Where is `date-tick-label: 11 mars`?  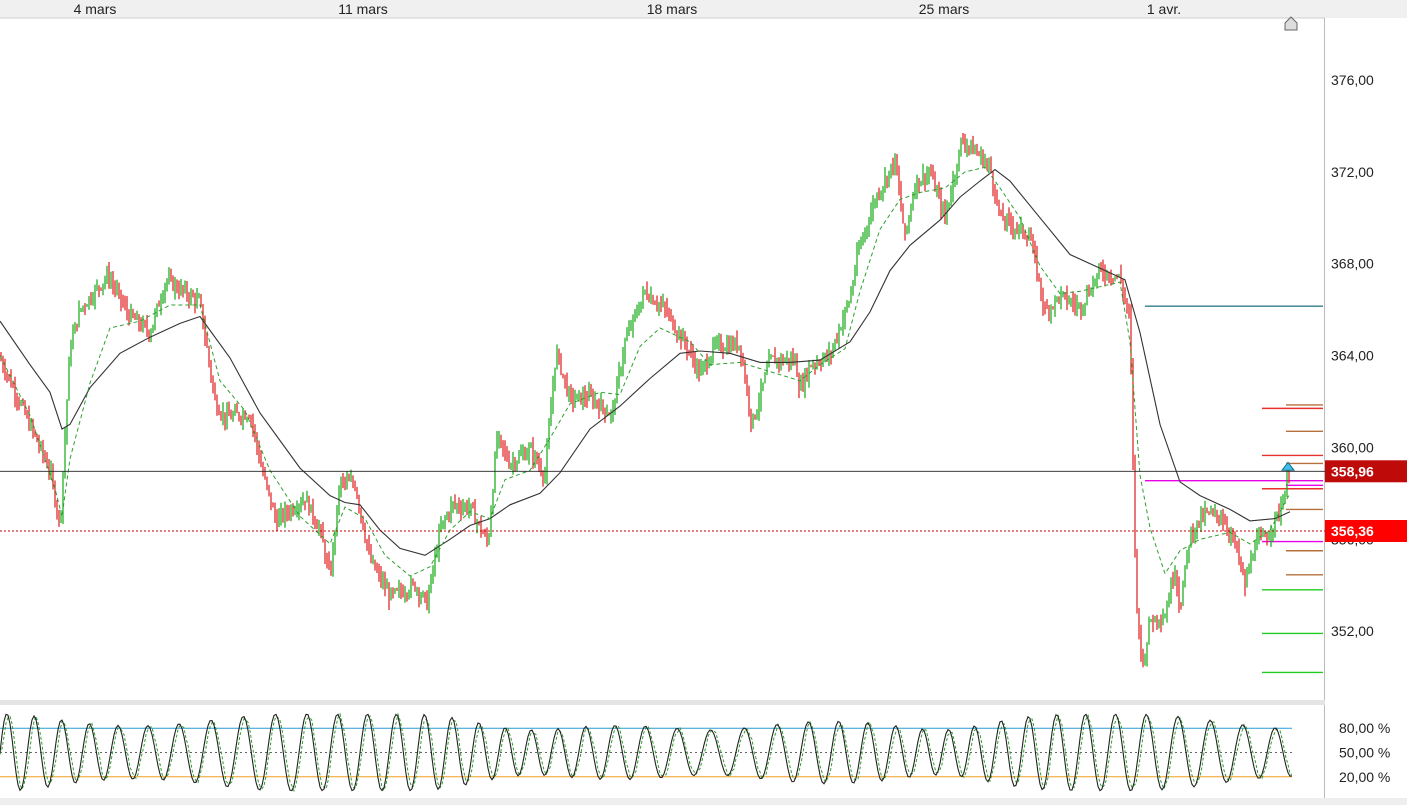
date-tick-label: 11 mars is located at coordinates (363, 9).